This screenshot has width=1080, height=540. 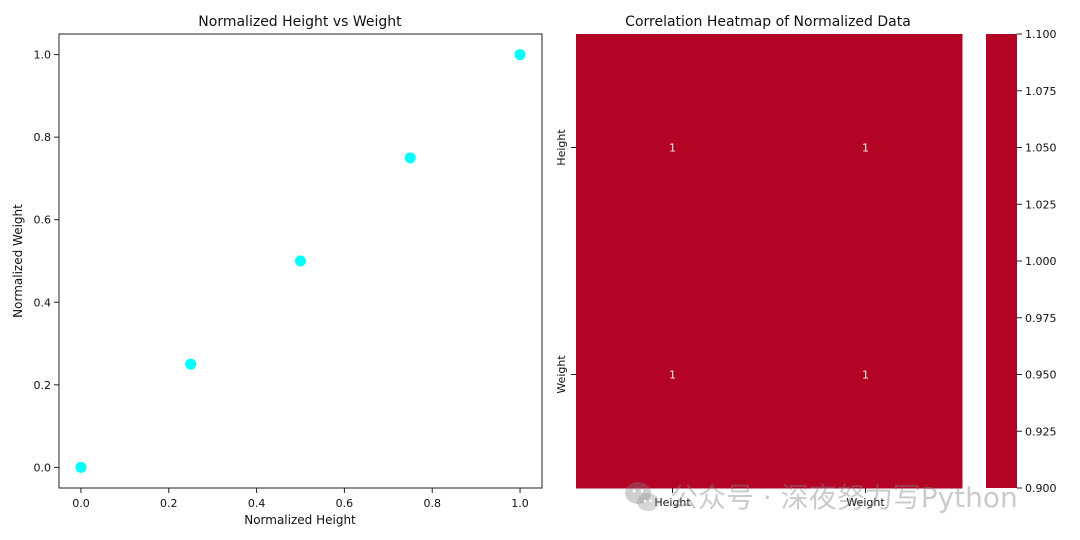 What do you see at coordinates (865, 502) in the screenshot?
I see `heatmap-col-label: Weight` at bounding box center [865, 502].